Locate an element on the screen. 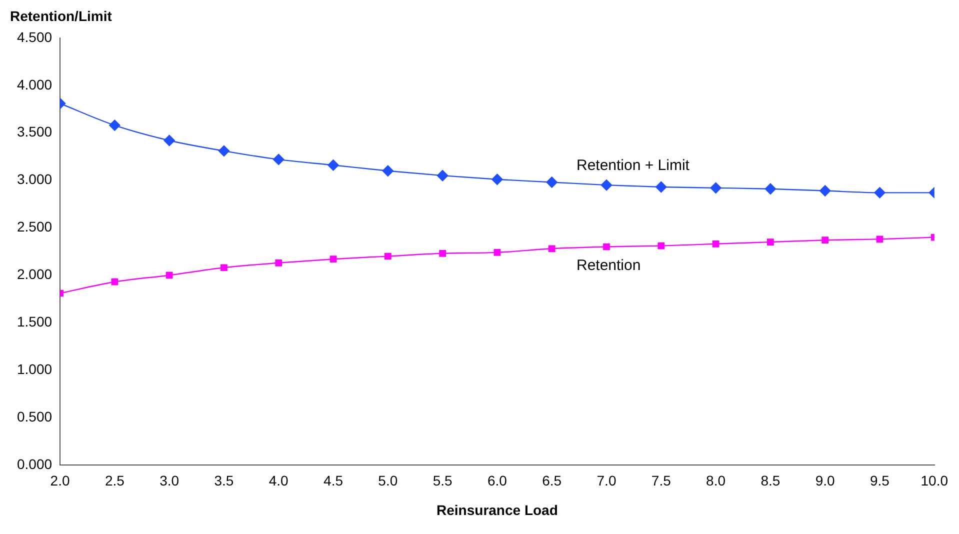  x-tick-label: 4.5 is located at coordinates (334, 480).